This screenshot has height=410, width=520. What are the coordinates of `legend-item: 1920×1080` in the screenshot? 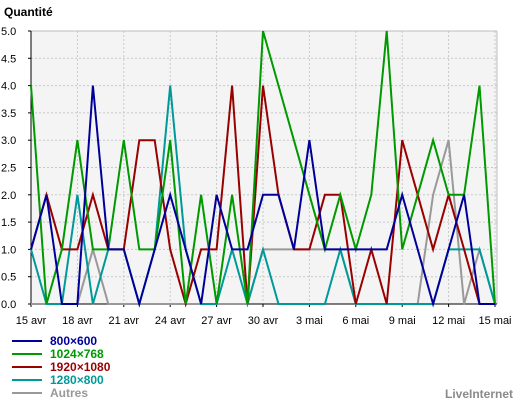 It's located at (61, 367).